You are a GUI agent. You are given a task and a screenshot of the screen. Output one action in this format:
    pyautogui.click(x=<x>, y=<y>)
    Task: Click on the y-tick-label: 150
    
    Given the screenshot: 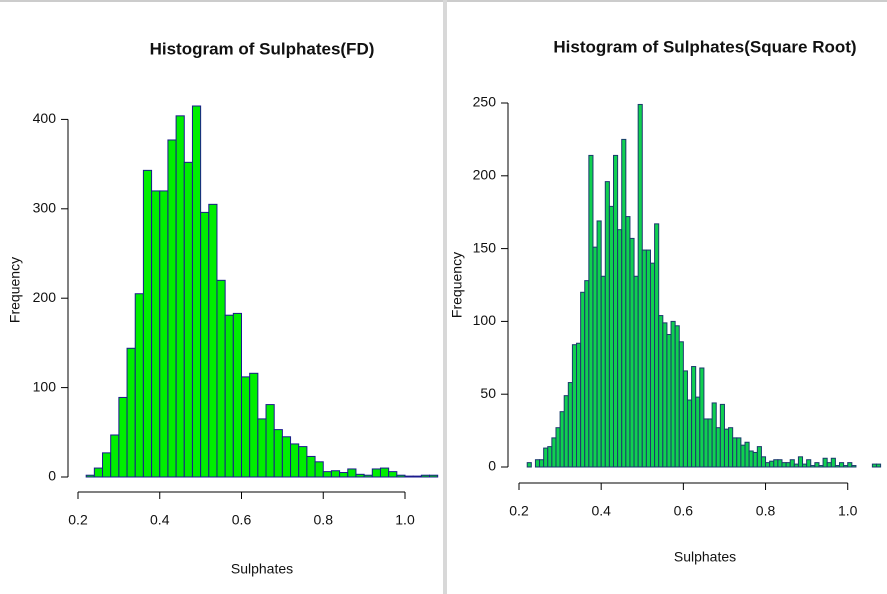 What is the action you would take?
    pyautogui.click(x=485, y=247)
    